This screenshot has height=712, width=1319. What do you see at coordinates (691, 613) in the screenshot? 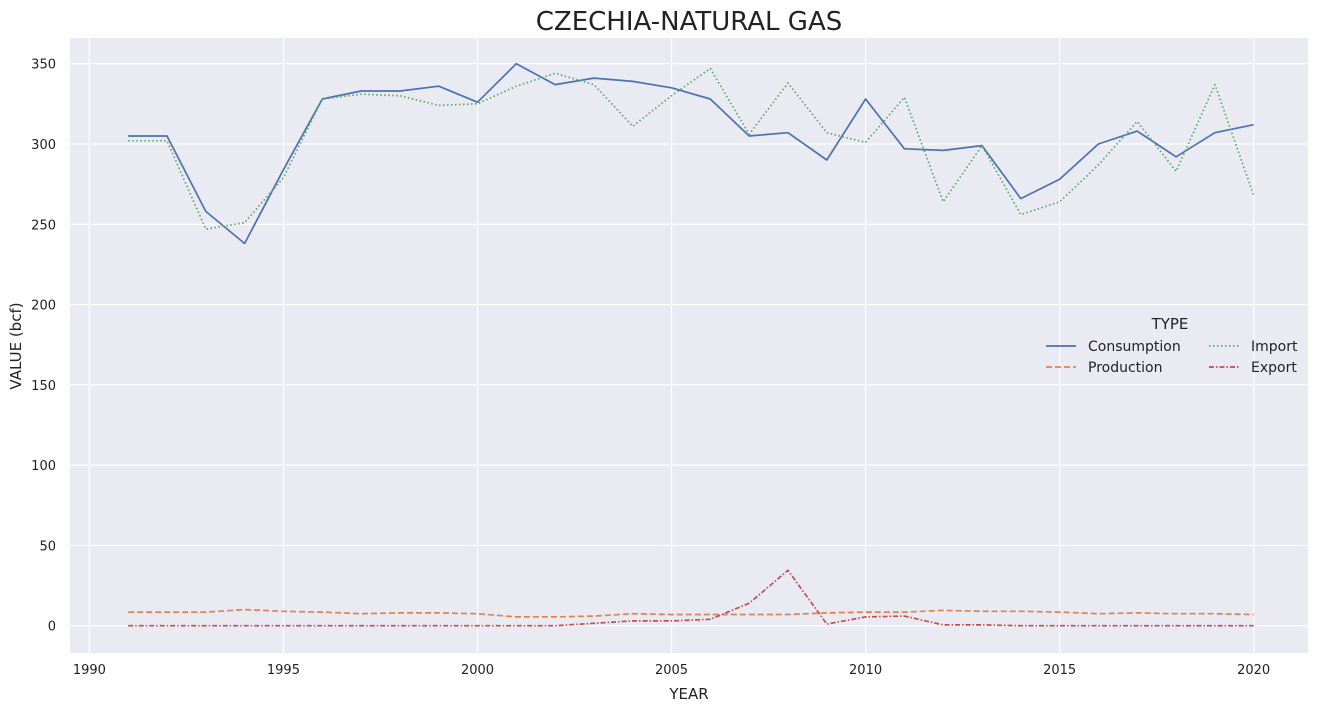
I see `series-line-production` at bounding box center [691, 613].